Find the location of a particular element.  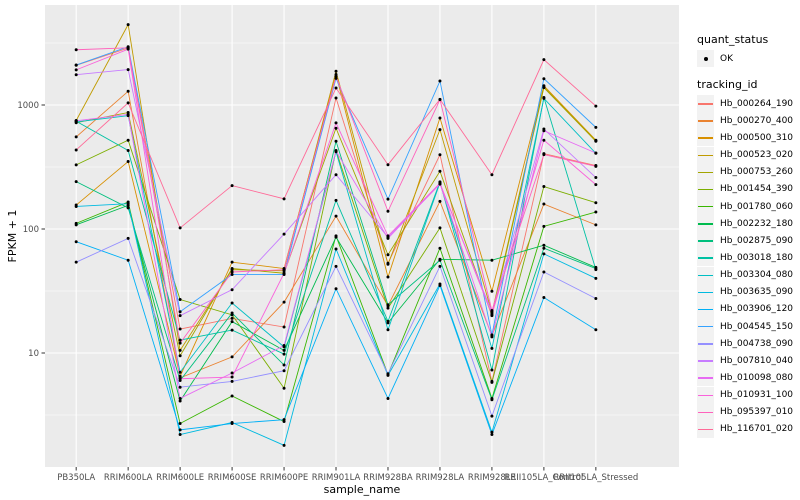

legend-item-label: Hb_001454_390 is located at coordinates (757, 189).